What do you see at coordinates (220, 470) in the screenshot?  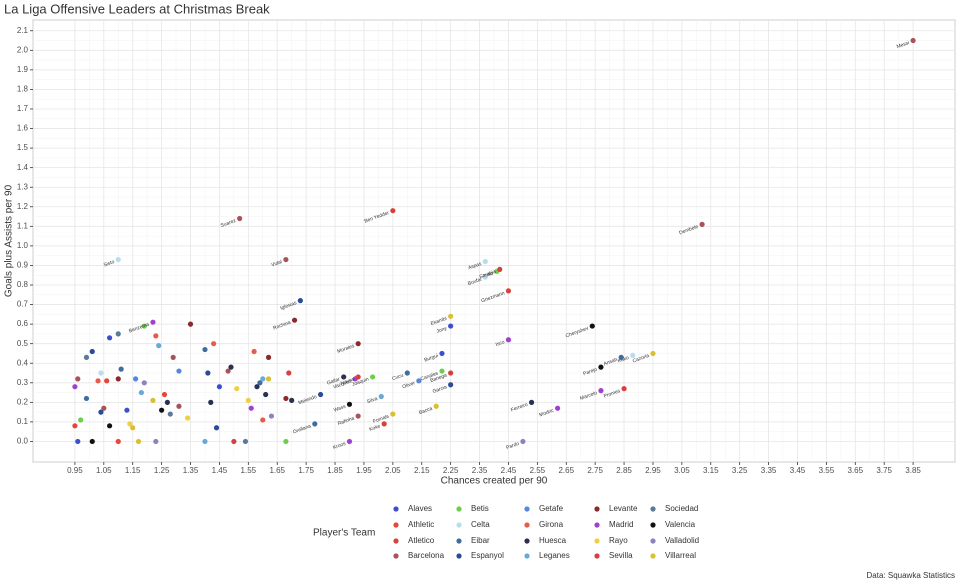 I see `x-tick-label: 1.45` at bounding box center [220, 470].